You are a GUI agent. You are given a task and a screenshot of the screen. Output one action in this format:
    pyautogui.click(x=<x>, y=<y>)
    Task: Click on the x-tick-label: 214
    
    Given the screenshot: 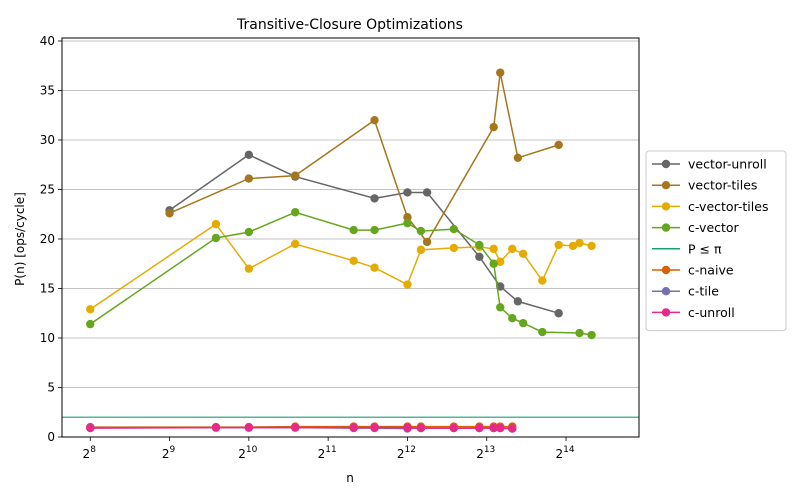 What is the action you would take?
    pyautogui.click(x=564, y=453)
    